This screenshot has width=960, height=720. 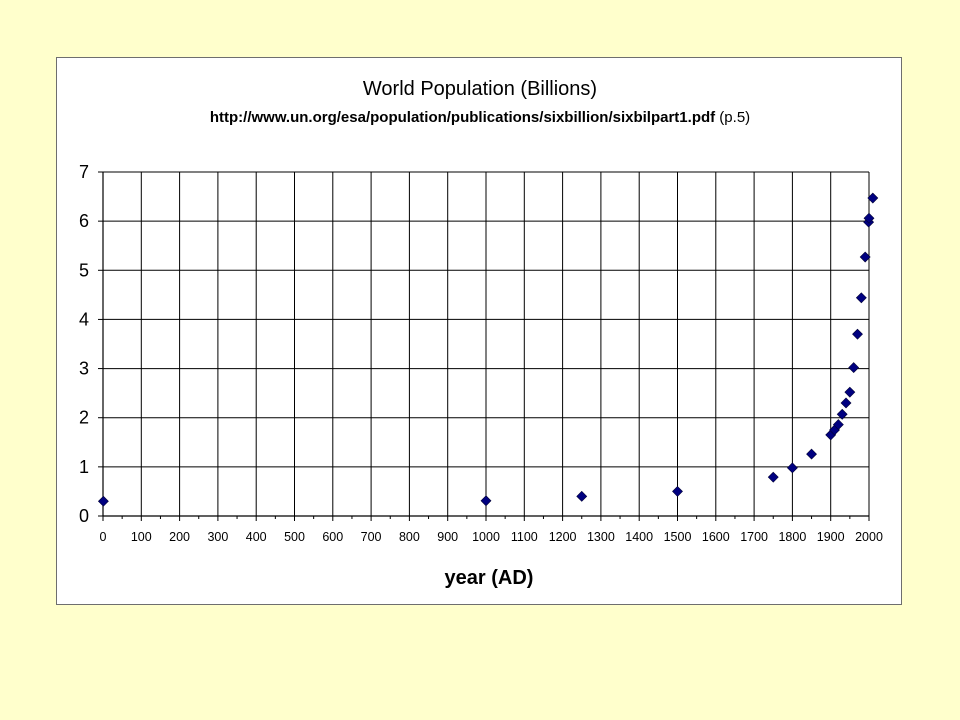 I want to click on y-tick-label: 4, so click(x=84, y=319).